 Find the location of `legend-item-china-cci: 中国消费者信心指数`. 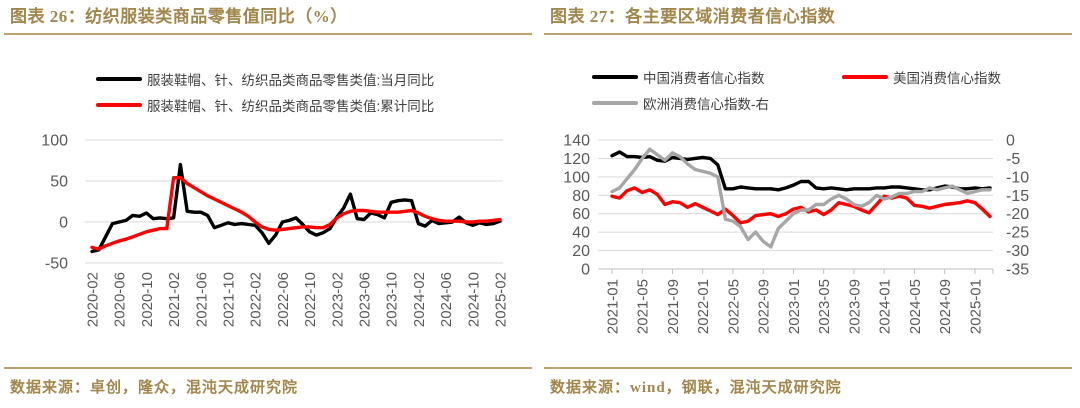

legend-item-china-cci: 中国消费者信心指数 is located at coordinates (678, 77).